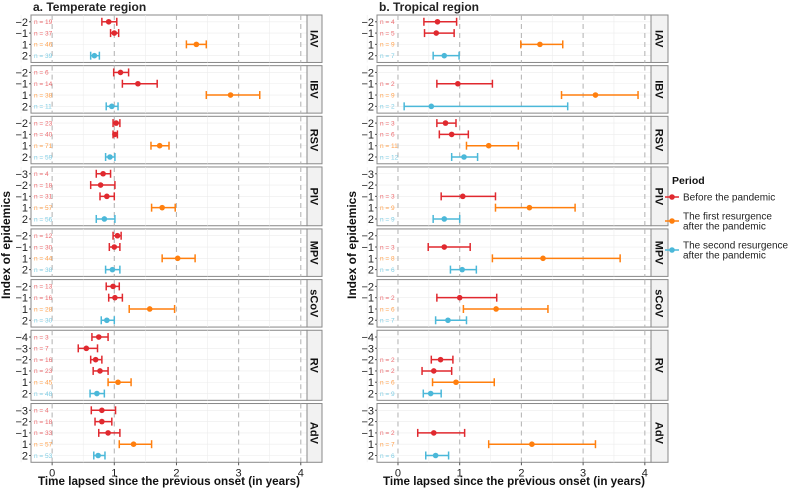 Image resolution: width=800 pixels, height=492 pixels. Describe the element at coordinates (169, 196) in the screenshot. I see `panel-piv: PIV −3 n = 4 −2 n = 18 −1 n = 31 1 n = 57 2 n = 56` at that location.